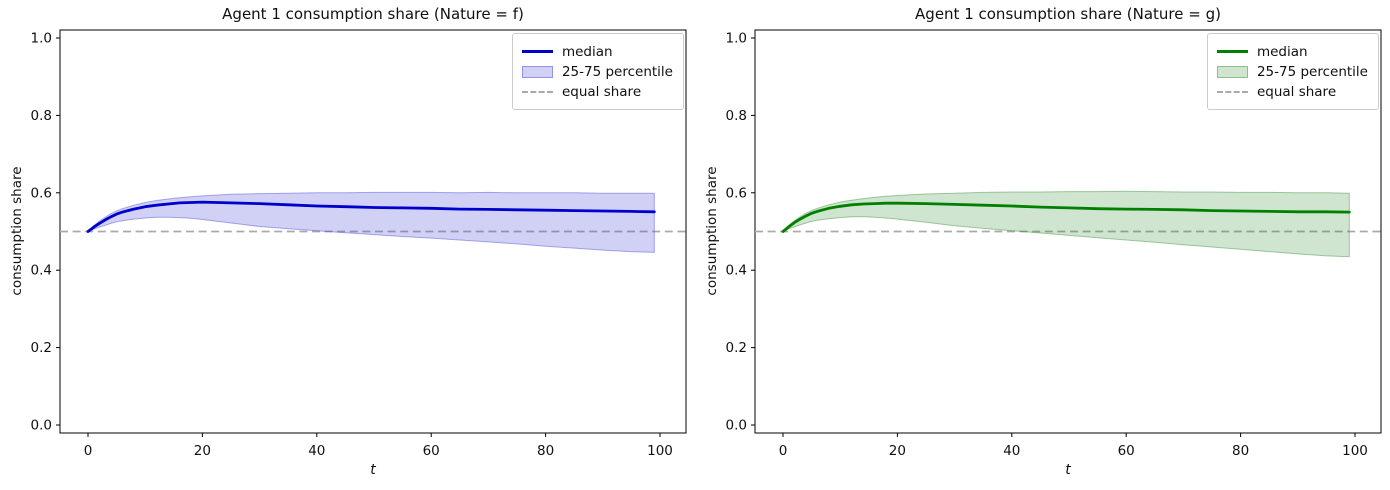 Image resolution: width=1390 pixels, height=490 pixels. What do you see at coordinates (1068, 14) in the screenshot?
I see `chart-title: Agent 1 consumption share (Nature = g)` at bounding box center [1068, 14].